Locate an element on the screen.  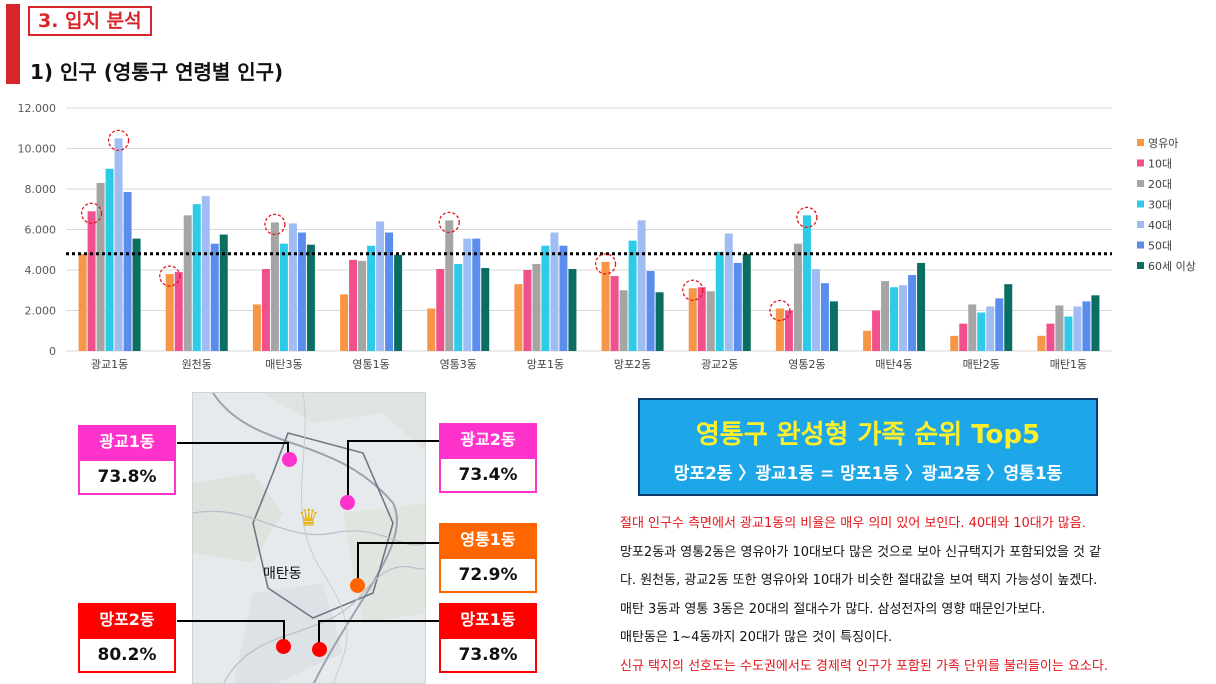
x-tick-label: 영통2동 is located at coordinates (806, 364).